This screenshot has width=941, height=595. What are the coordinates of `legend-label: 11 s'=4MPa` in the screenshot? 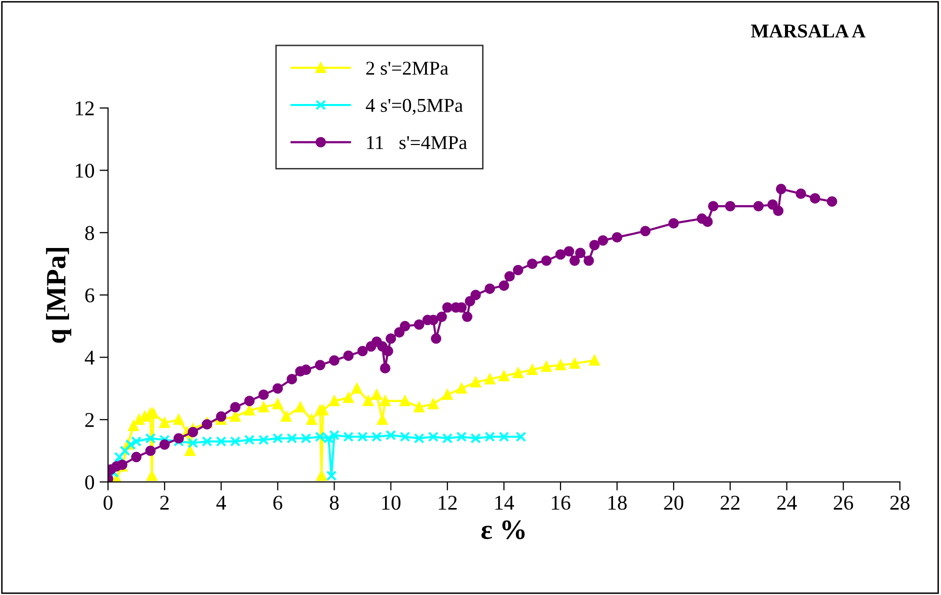 It's located at (417, 143).